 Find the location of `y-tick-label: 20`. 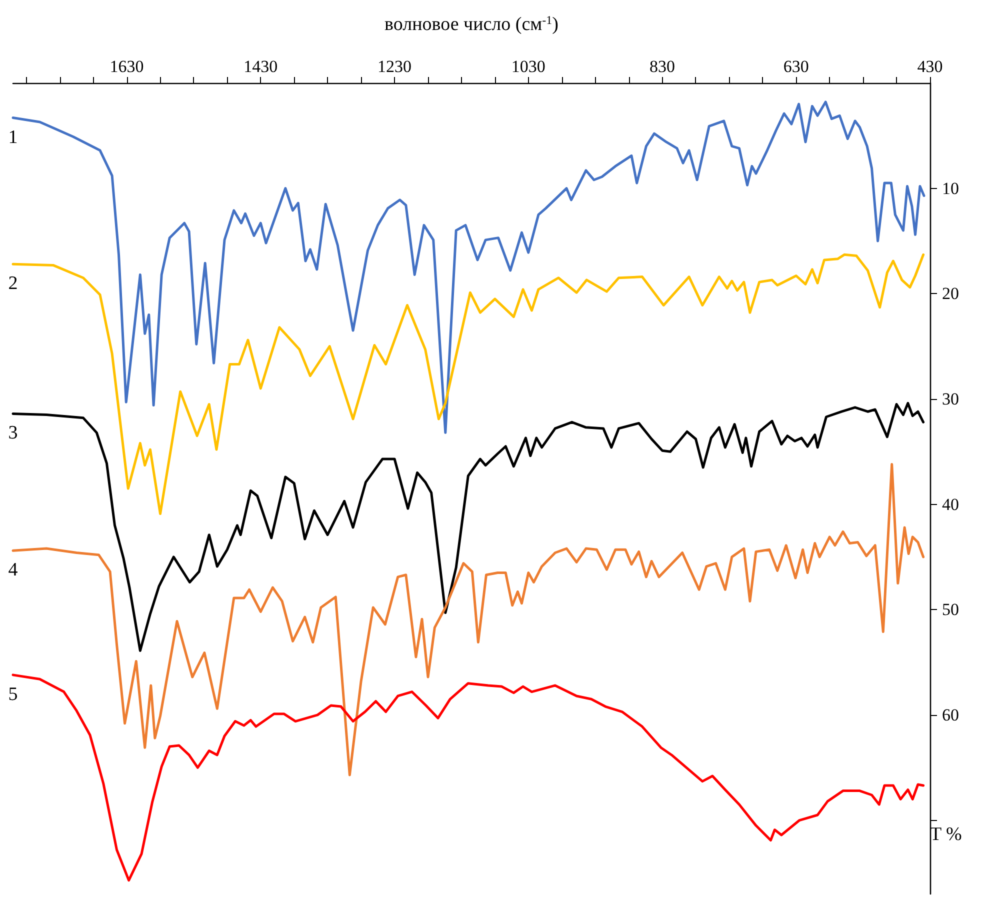

y-tick-label: 20 is located at coordinates (950, 294).